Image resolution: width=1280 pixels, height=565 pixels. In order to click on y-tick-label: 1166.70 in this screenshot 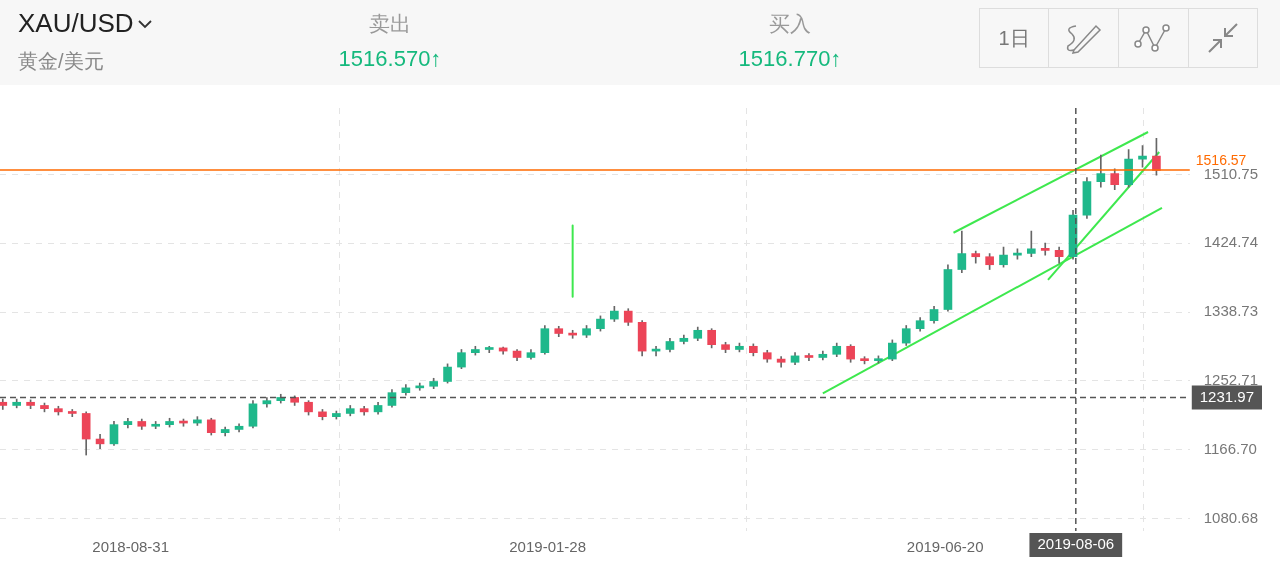, I will do `click(1230, 448)`.